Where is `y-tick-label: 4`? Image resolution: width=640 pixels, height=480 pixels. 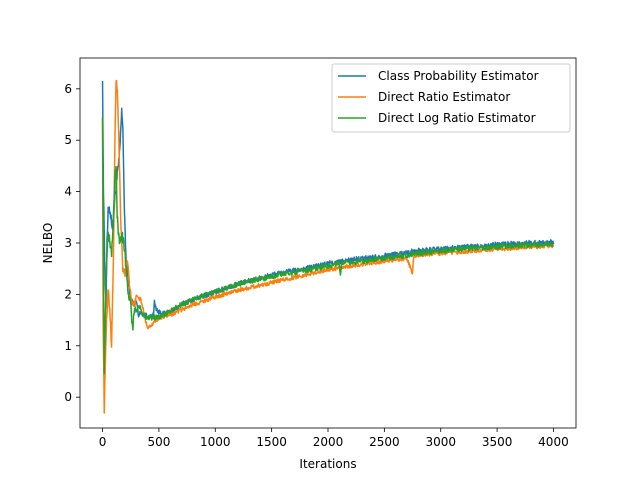 y-tick-label: 4 is located at coordinates (68, 192).